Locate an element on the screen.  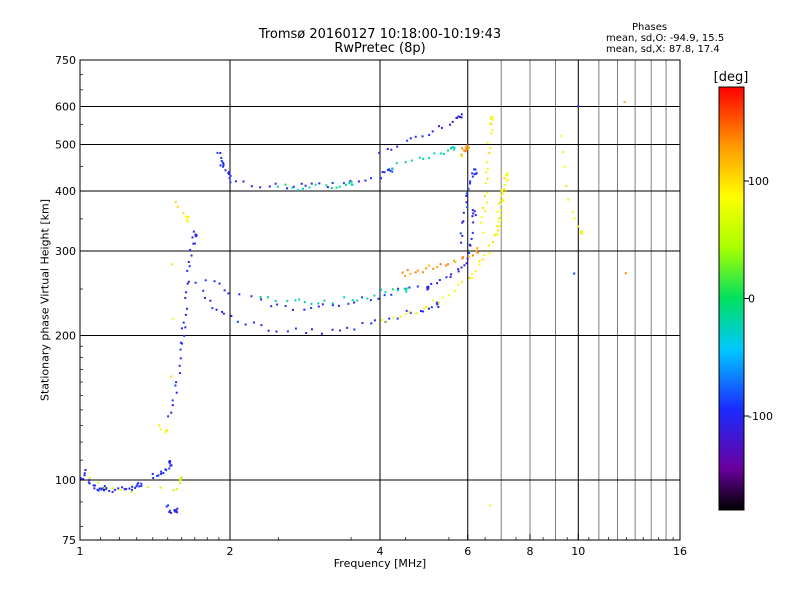
y-tick-label: 500 is located at coordinates (65, 145).